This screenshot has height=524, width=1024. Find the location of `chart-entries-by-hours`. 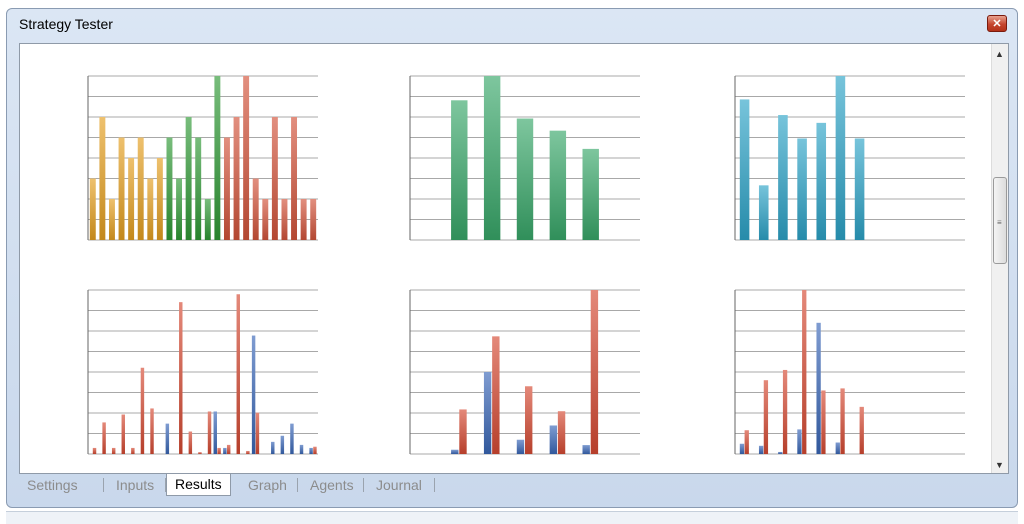

chart-entries-by-hours is located at coordinates (178, 153).